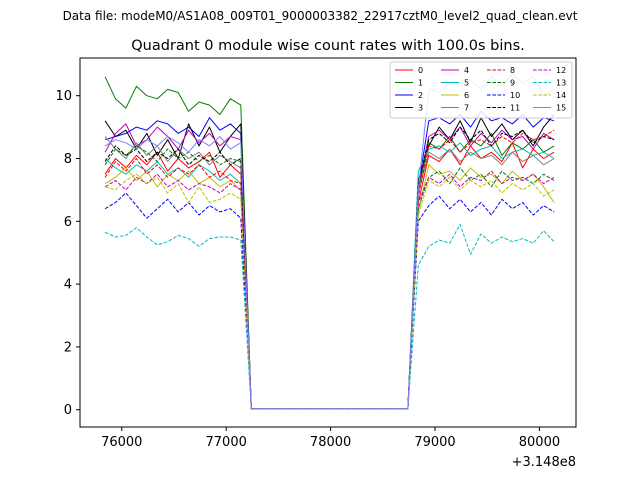 The height and width of the screenshot is (484, 640). I want to click on legend-label-15: 15, so click(561, 108).